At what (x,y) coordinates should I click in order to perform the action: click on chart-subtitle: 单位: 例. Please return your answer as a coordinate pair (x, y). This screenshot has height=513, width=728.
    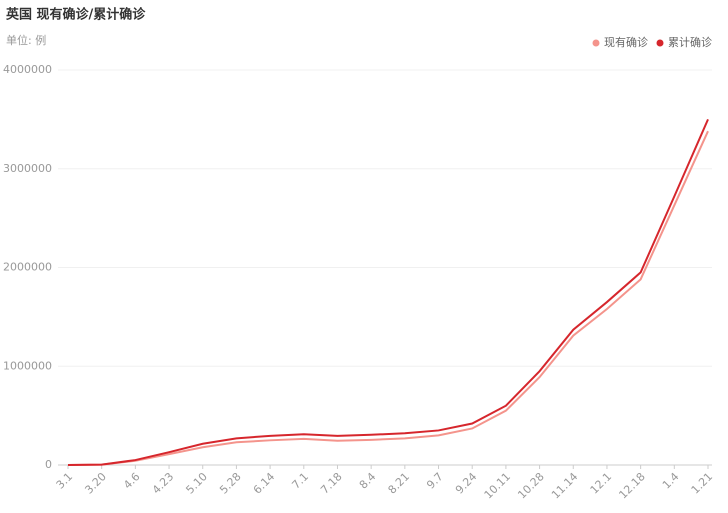
    Looking at the image, I should click on (26, 40).